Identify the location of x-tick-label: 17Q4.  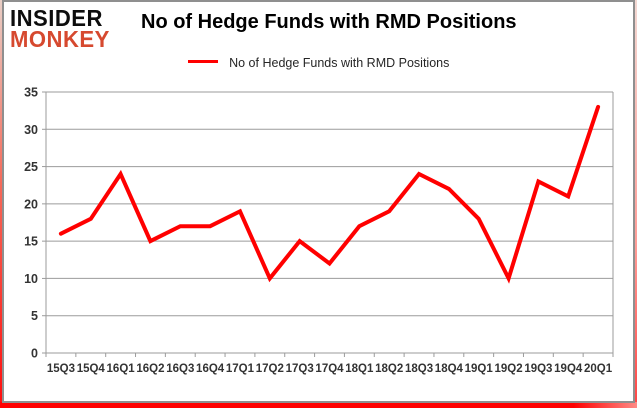
(329, 369).